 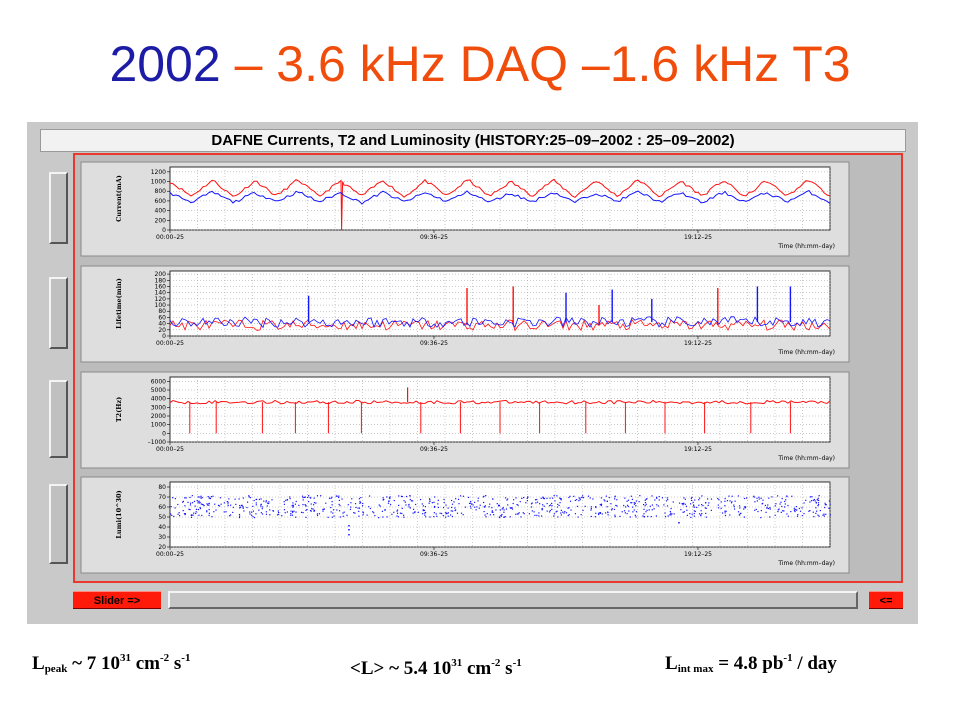 What do you see at coordinates (164, 230) in the screenshot?
I see `y-tick-label: 0` at bounding box center [164, 230].